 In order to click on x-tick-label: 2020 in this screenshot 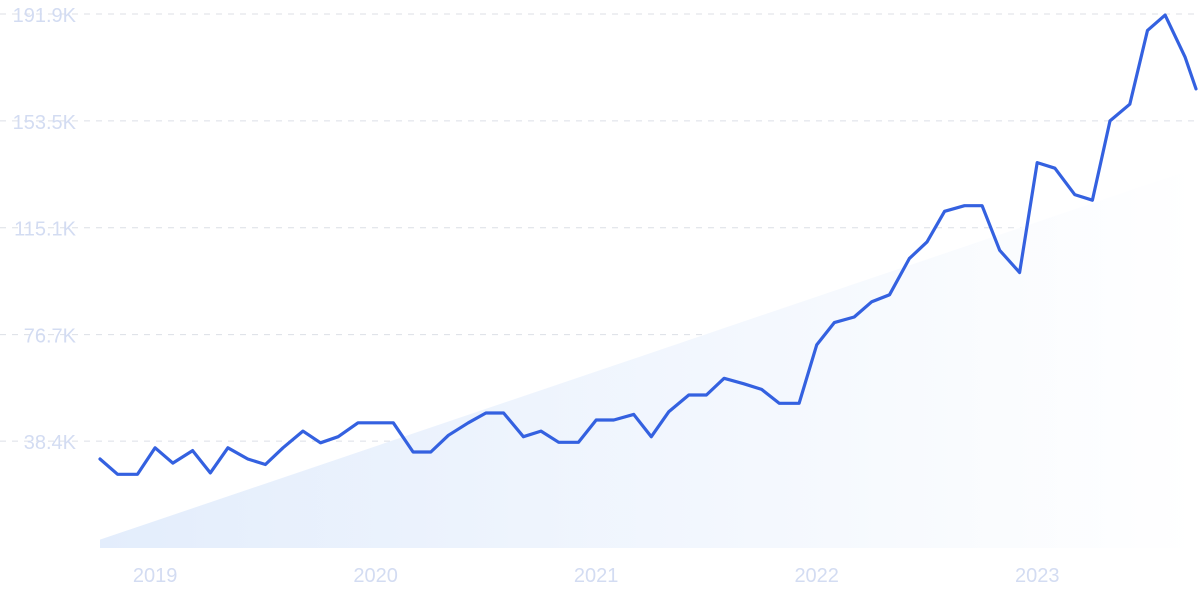, I will do `click(375, 576)`.